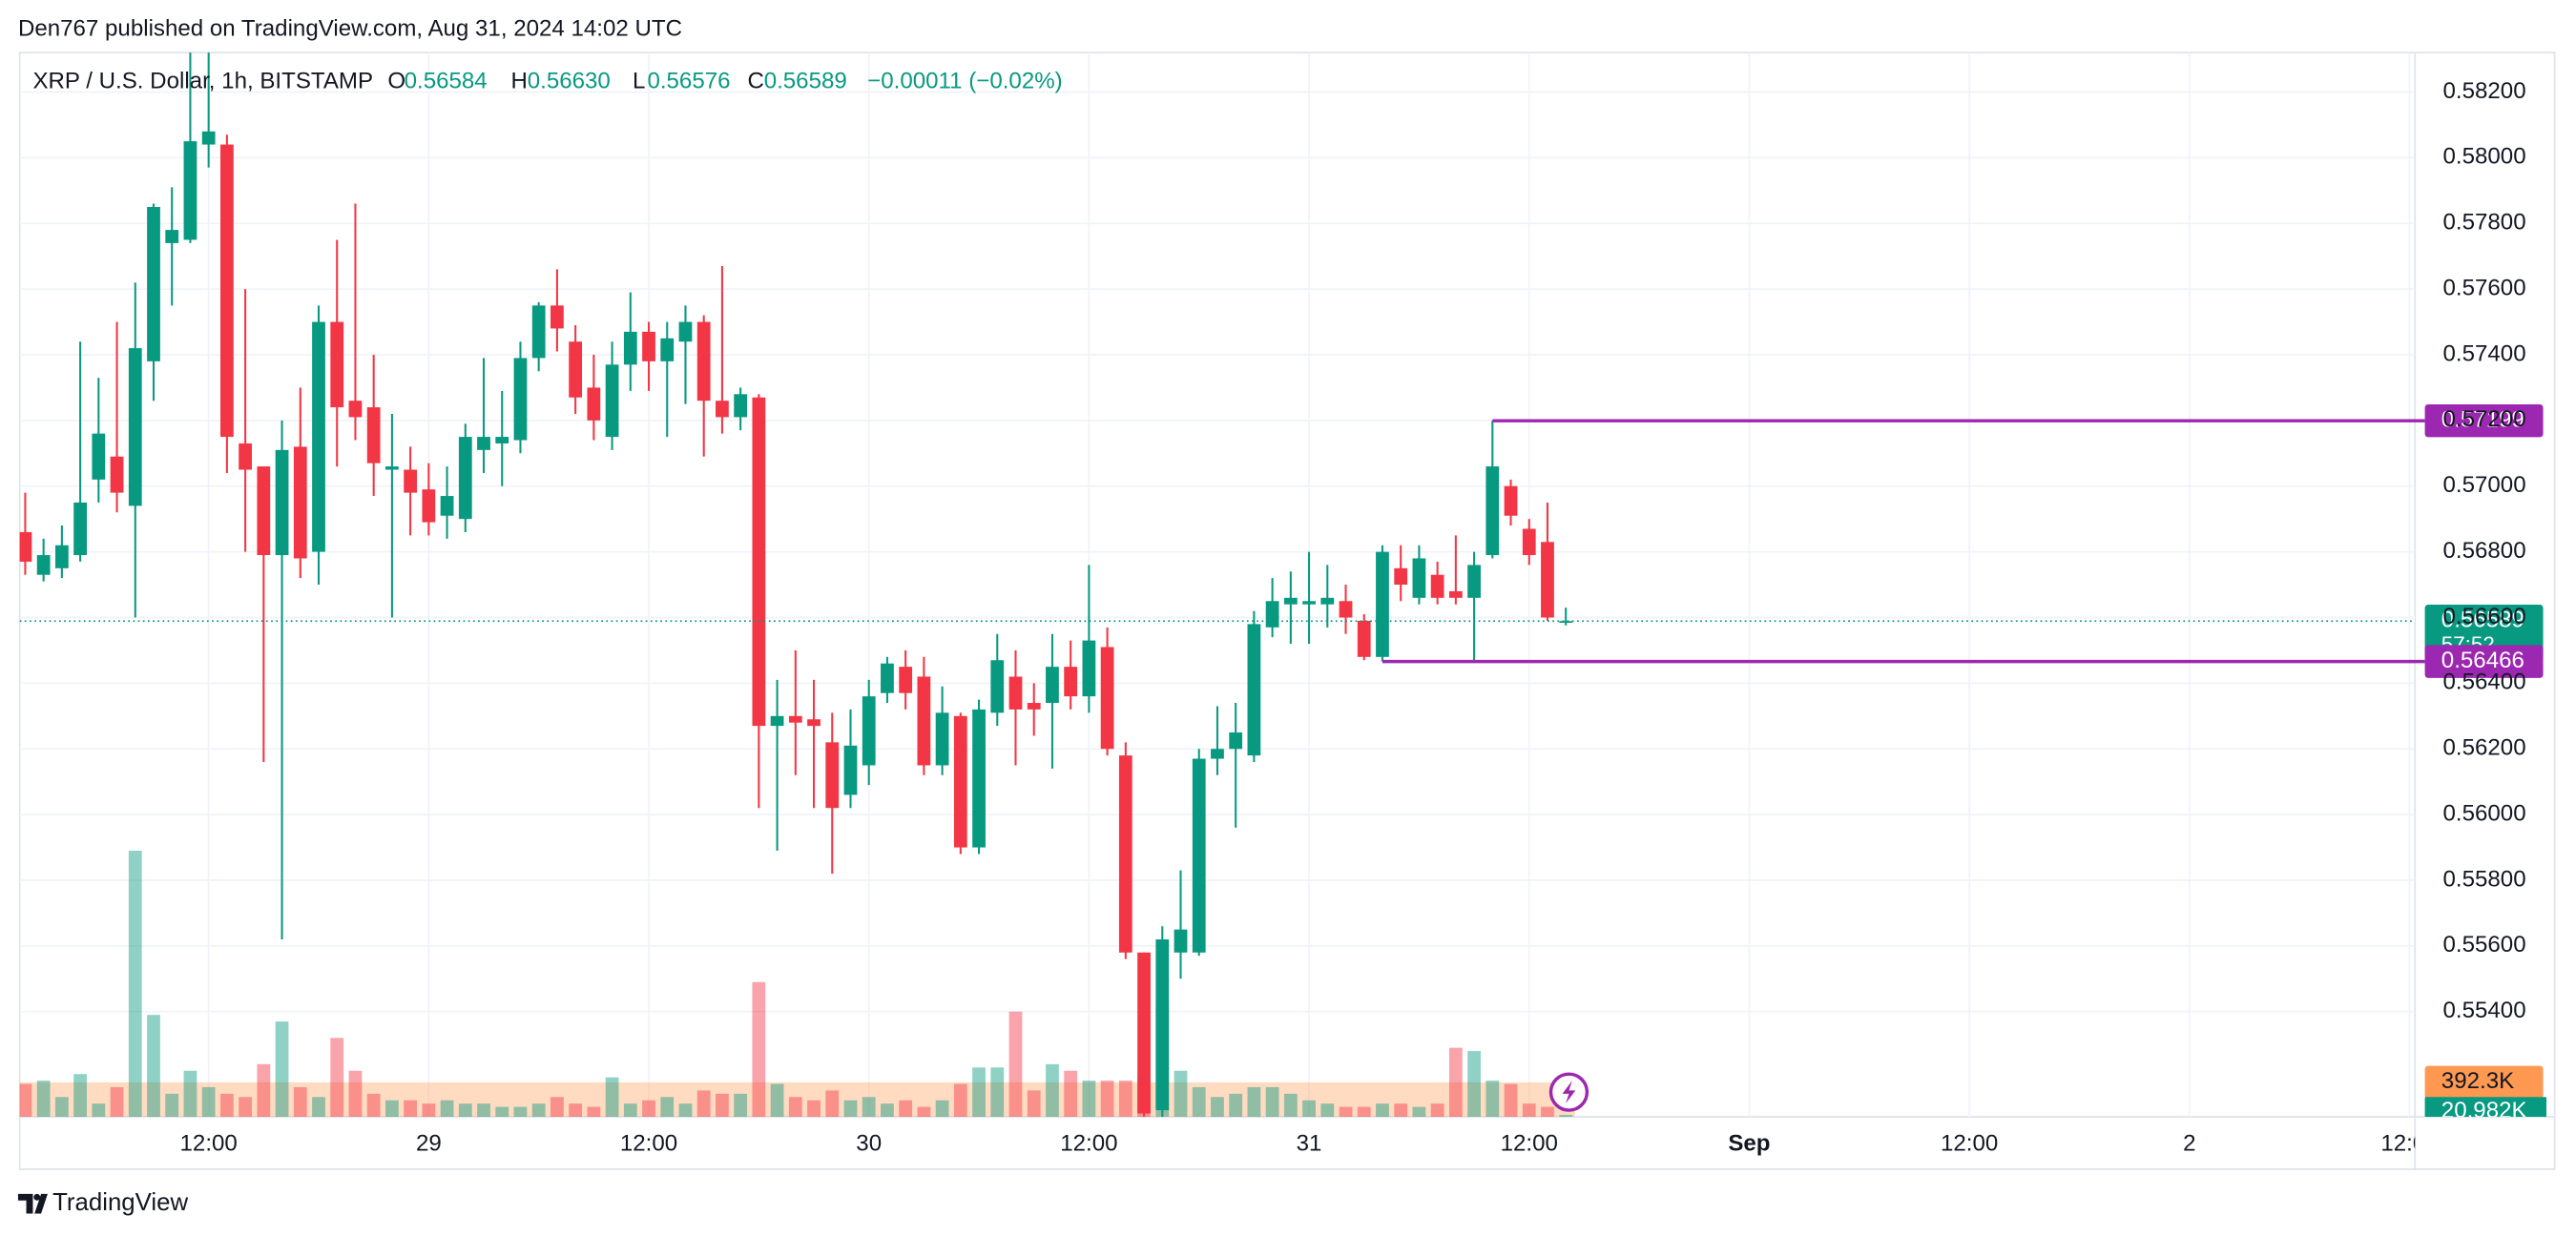 The height and width of the screenshot is (1236, 2576). Describe the element at coordinates (2484, 353) in the screenshot. I see `y-tick-label: 0.57400` at that location.